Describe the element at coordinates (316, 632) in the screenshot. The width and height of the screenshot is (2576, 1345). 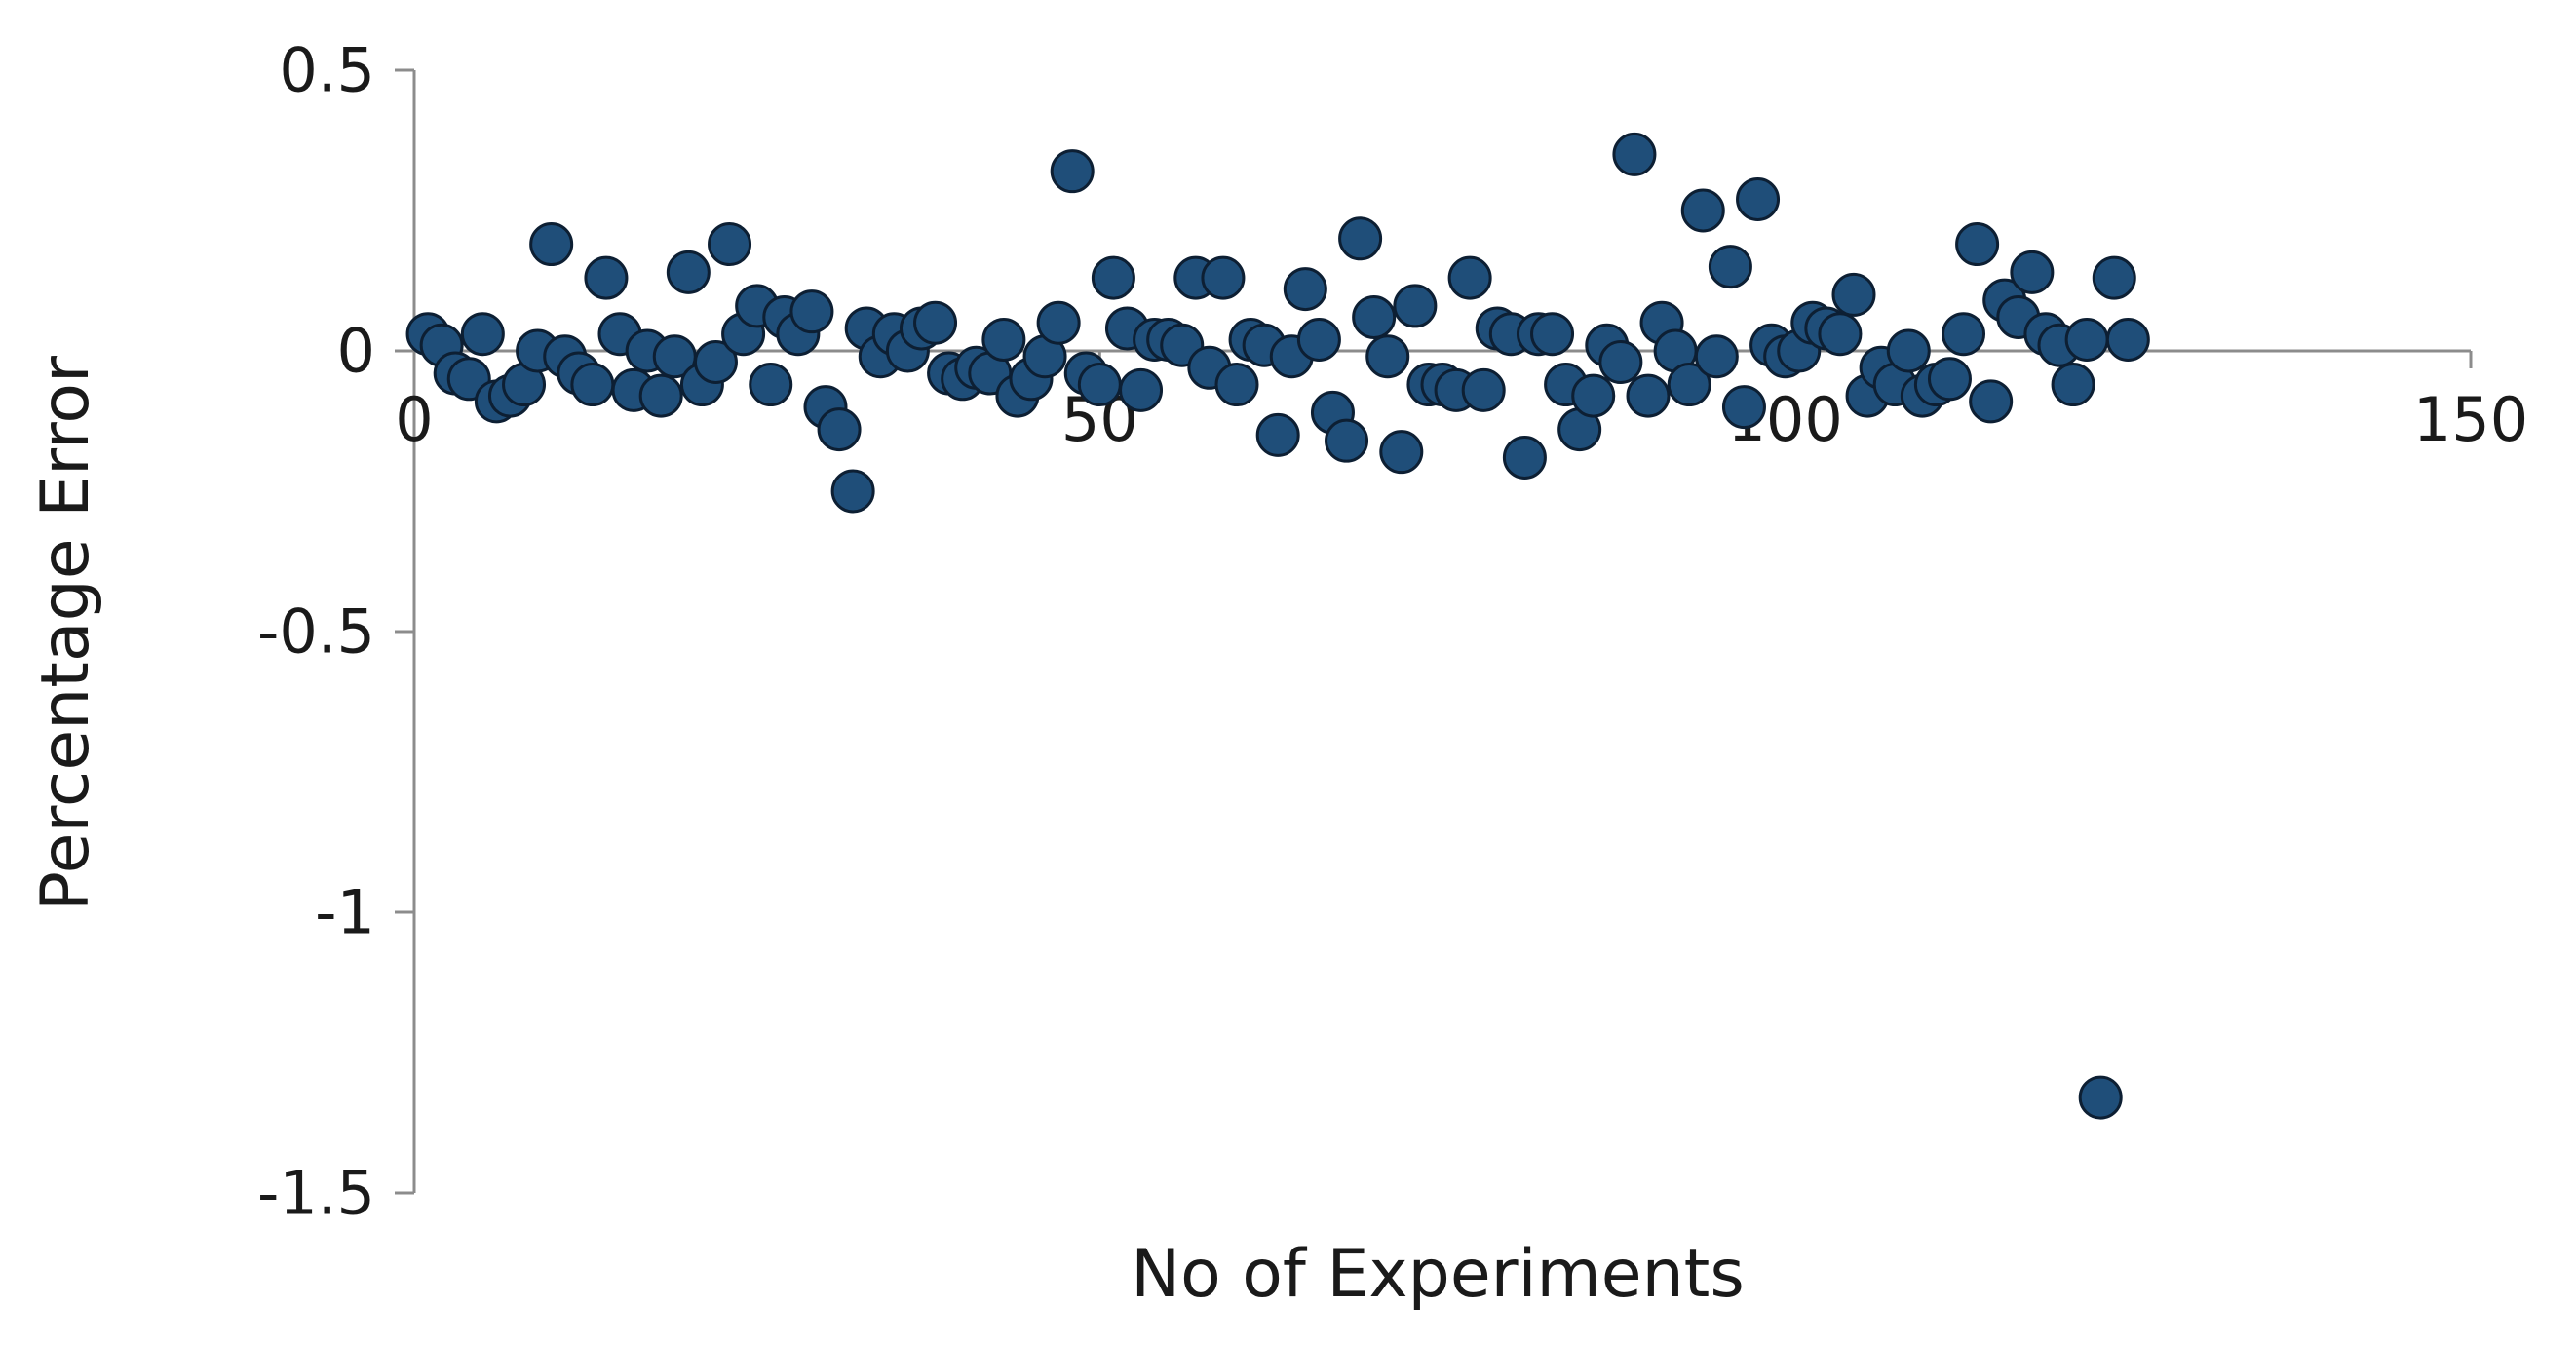
I see `y-tick-label: -0.5` at that location.